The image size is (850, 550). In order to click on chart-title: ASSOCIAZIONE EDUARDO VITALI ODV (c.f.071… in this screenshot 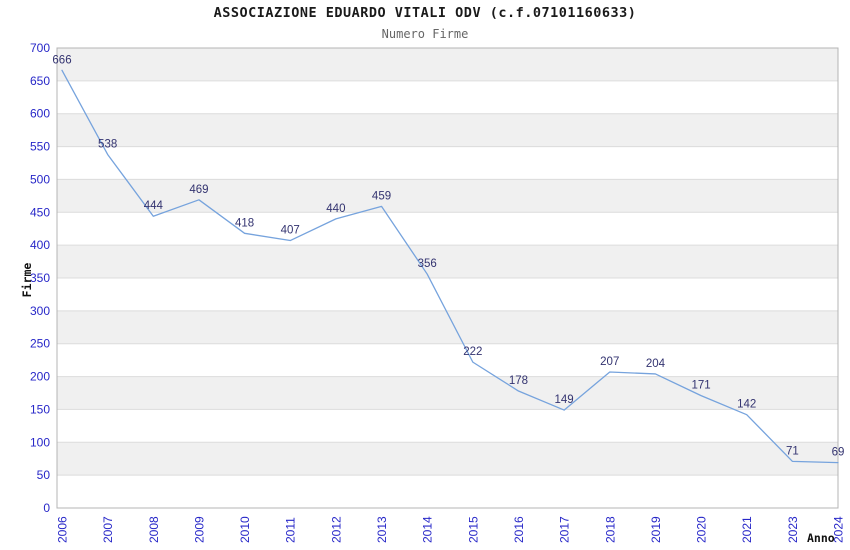, I will do `click(425, 13)`.